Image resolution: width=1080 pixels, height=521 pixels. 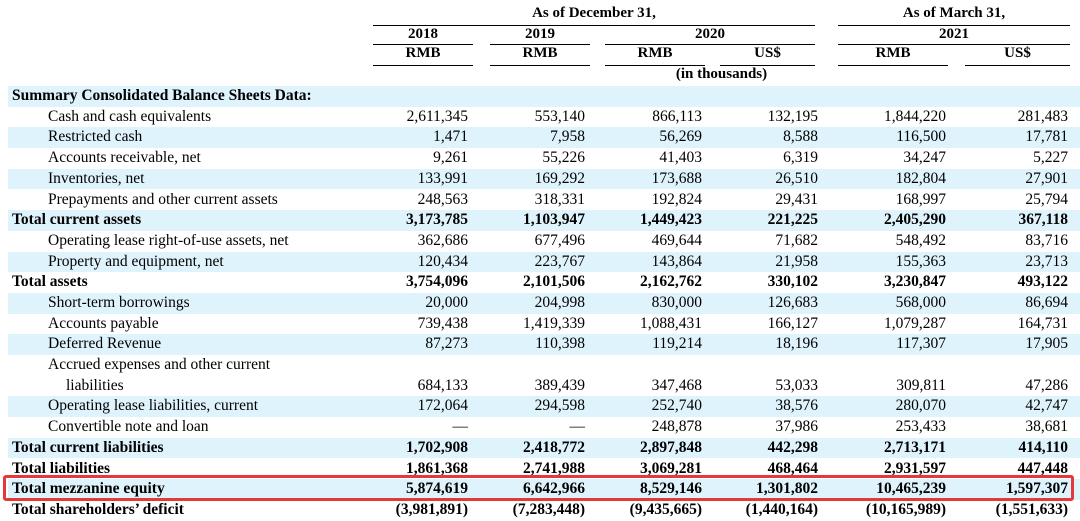 What do you see at coordinates (924, 158) in the screenshot?
I see `cell-2021-rmb: 34,247` at bounding box center [924, 158].